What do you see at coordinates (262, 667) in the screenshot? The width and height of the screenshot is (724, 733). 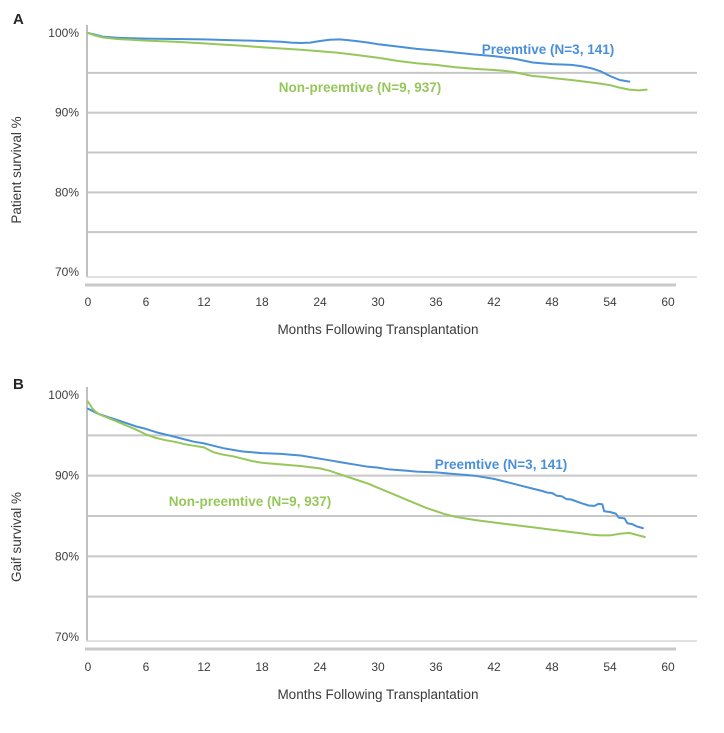 I see `x-tick-18-panel-b: 18` at bounding box center [262, 667].